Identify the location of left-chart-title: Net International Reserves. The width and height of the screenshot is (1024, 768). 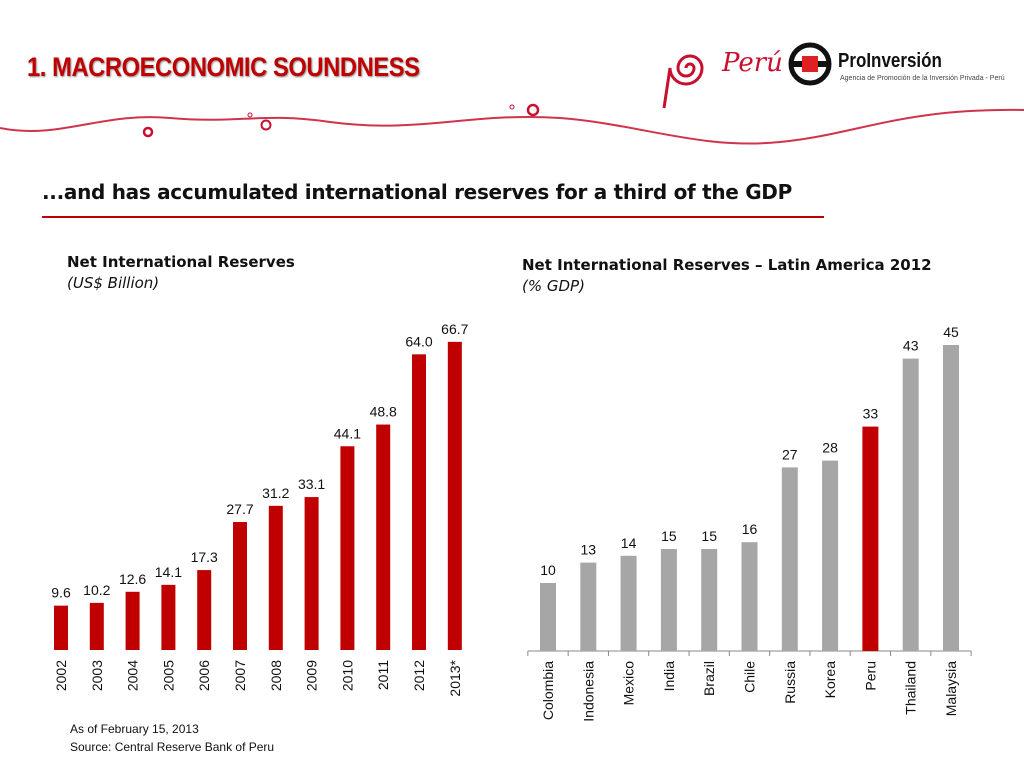
(181, 262).